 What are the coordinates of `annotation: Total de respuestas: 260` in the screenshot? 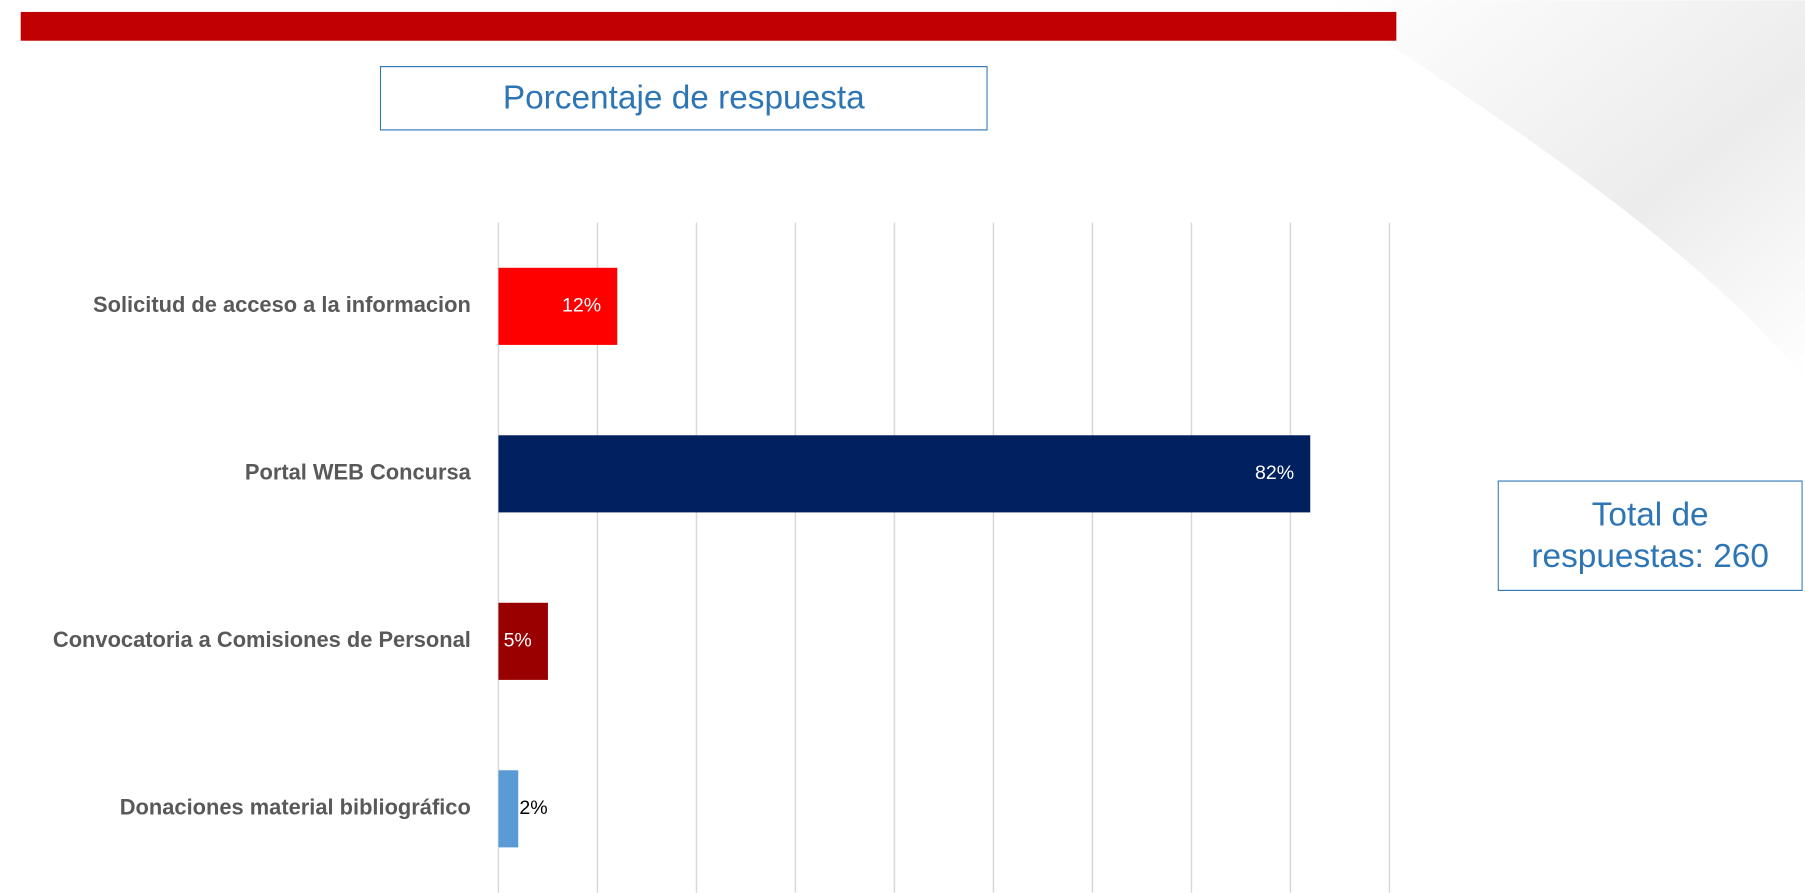 It's located at (1650, 535).